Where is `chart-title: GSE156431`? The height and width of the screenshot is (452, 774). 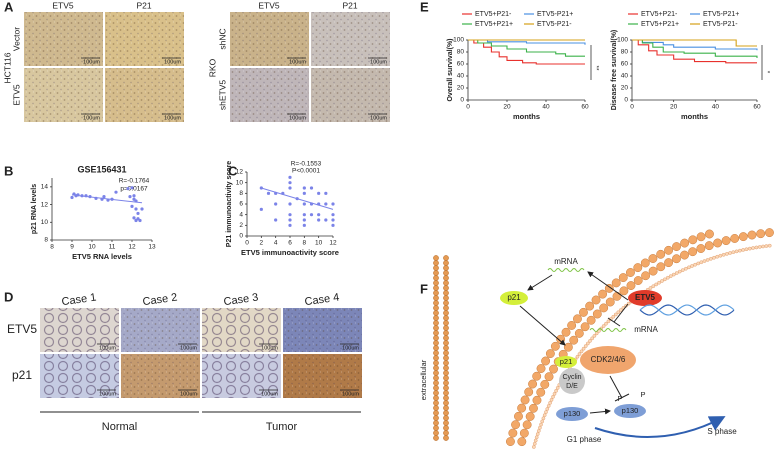 chart-title: GSE156431 is located at coordinates (101, 169).